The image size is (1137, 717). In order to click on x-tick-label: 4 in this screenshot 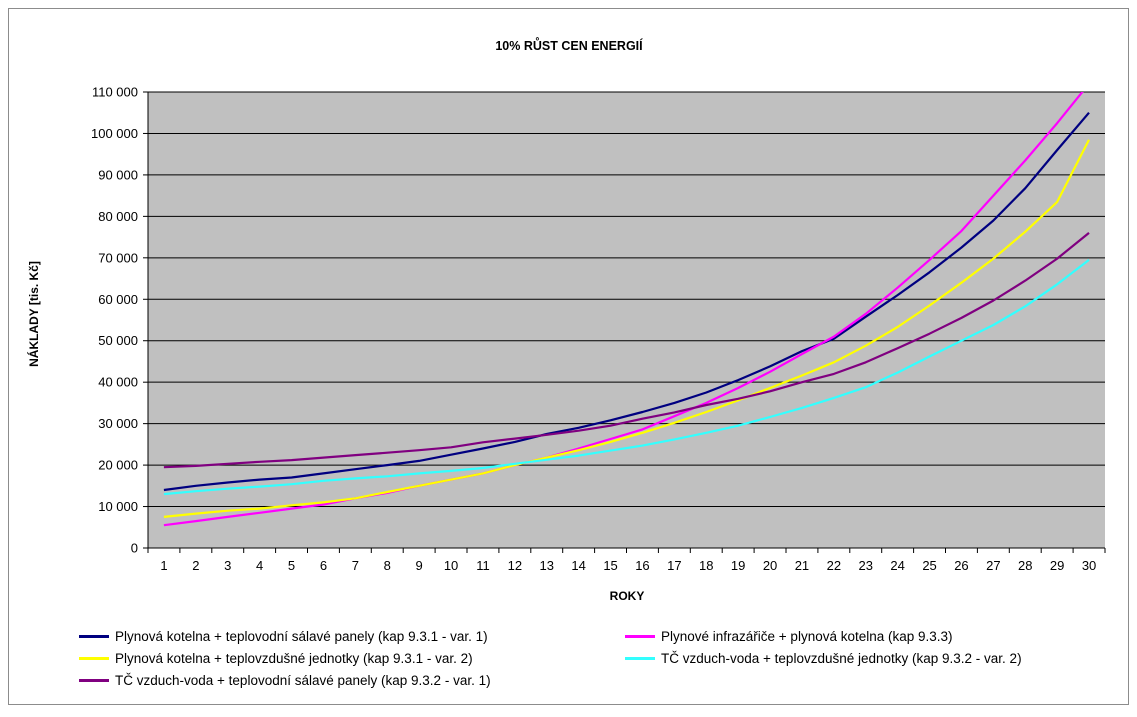, I will do `click(259, 565)`.